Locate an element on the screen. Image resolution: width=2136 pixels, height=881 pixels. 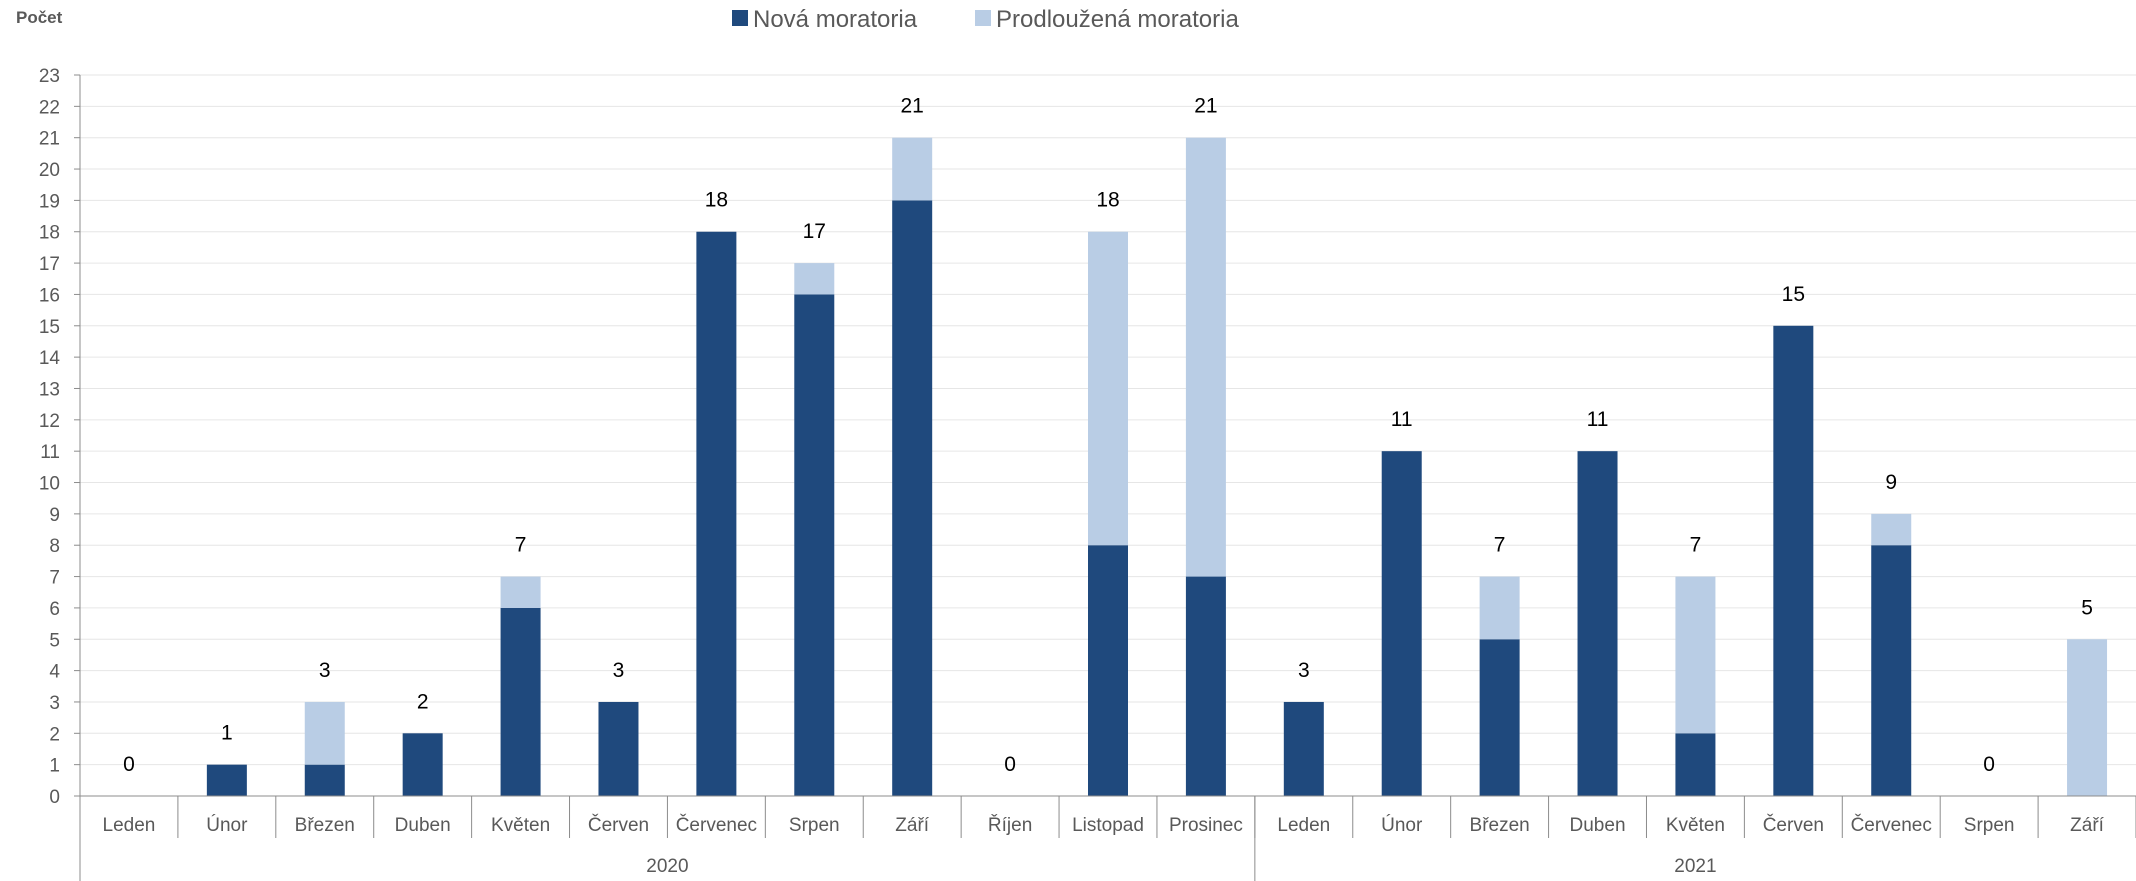
y-tick-label: 7 is located at coordinates (54, 578).